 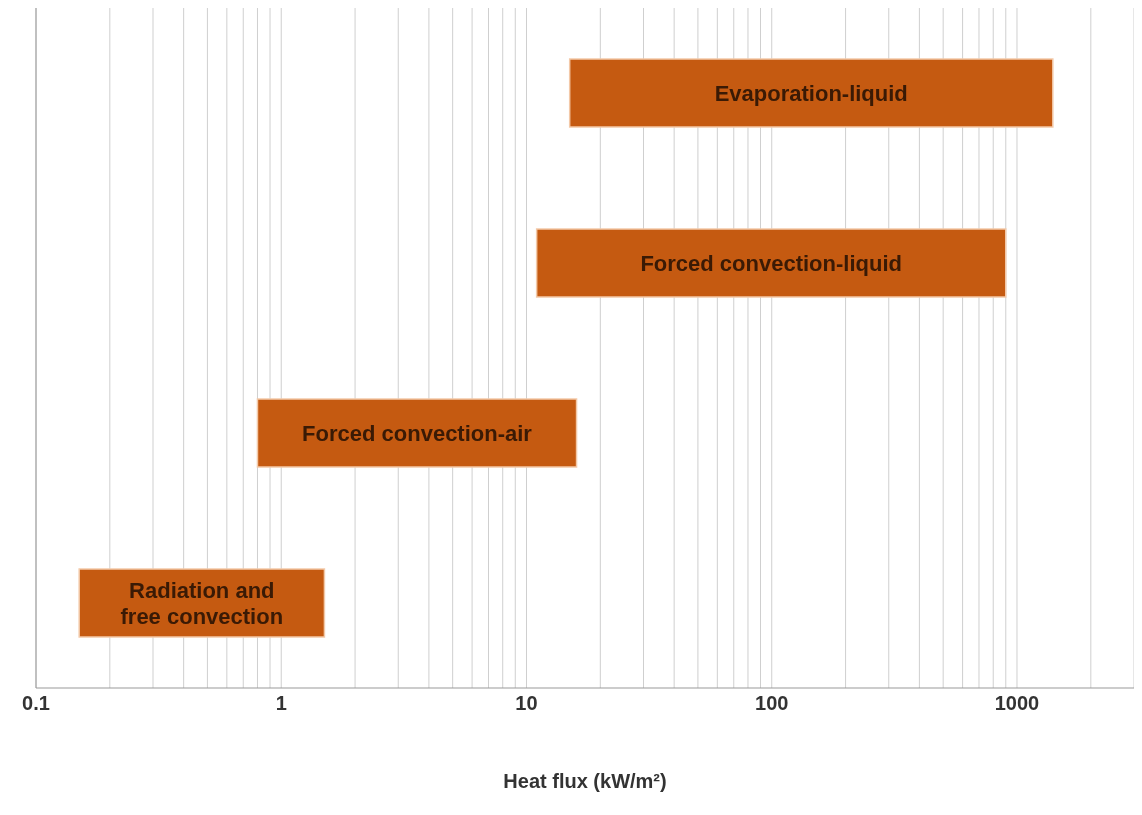 I want to click on y-tick-label: Evaporation-liquid, so click(x=811, y=93).